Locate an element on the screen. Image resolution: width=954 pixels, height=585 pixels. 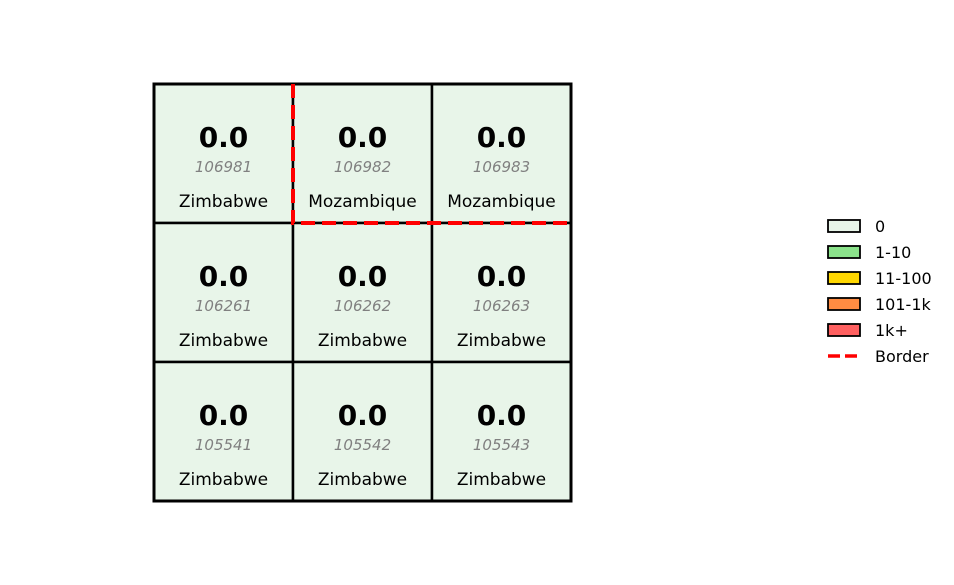
cell-id: 106262 is located at coordinates (362, 306).